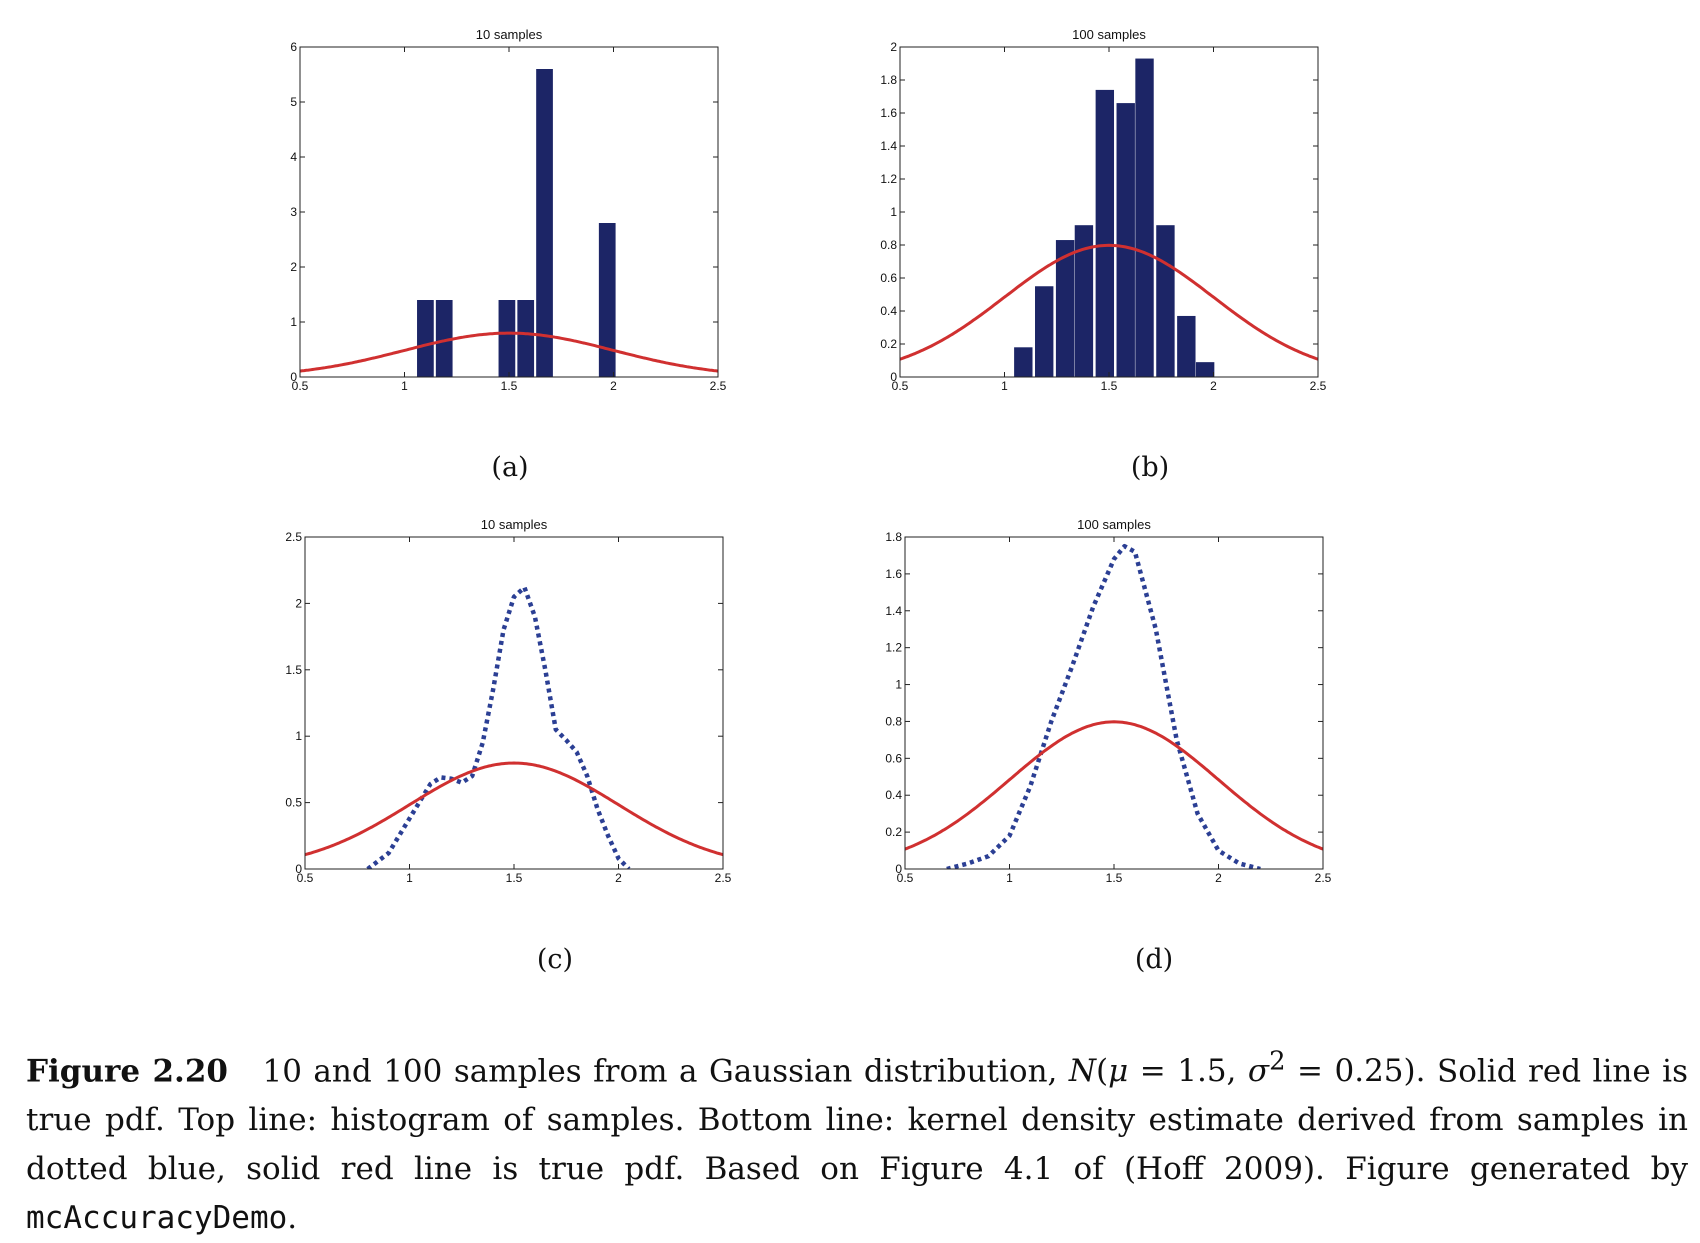  I want to click on math-eq2: = 0.25)., so click(1355, 1071).